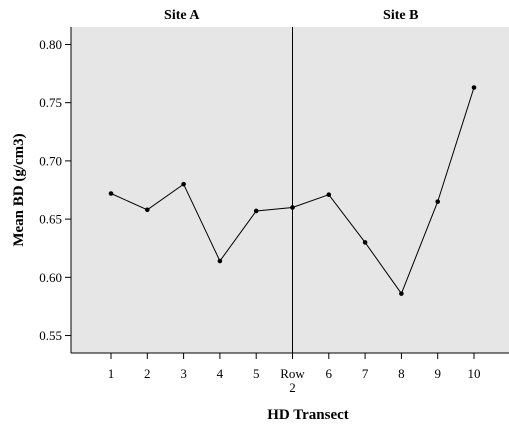 This screenshot has width=509, height=432. What do you see at coordinates (50, 160) in the screenshot?
I see `y-tick-label: 0.70` at bounding box center [50, 160].